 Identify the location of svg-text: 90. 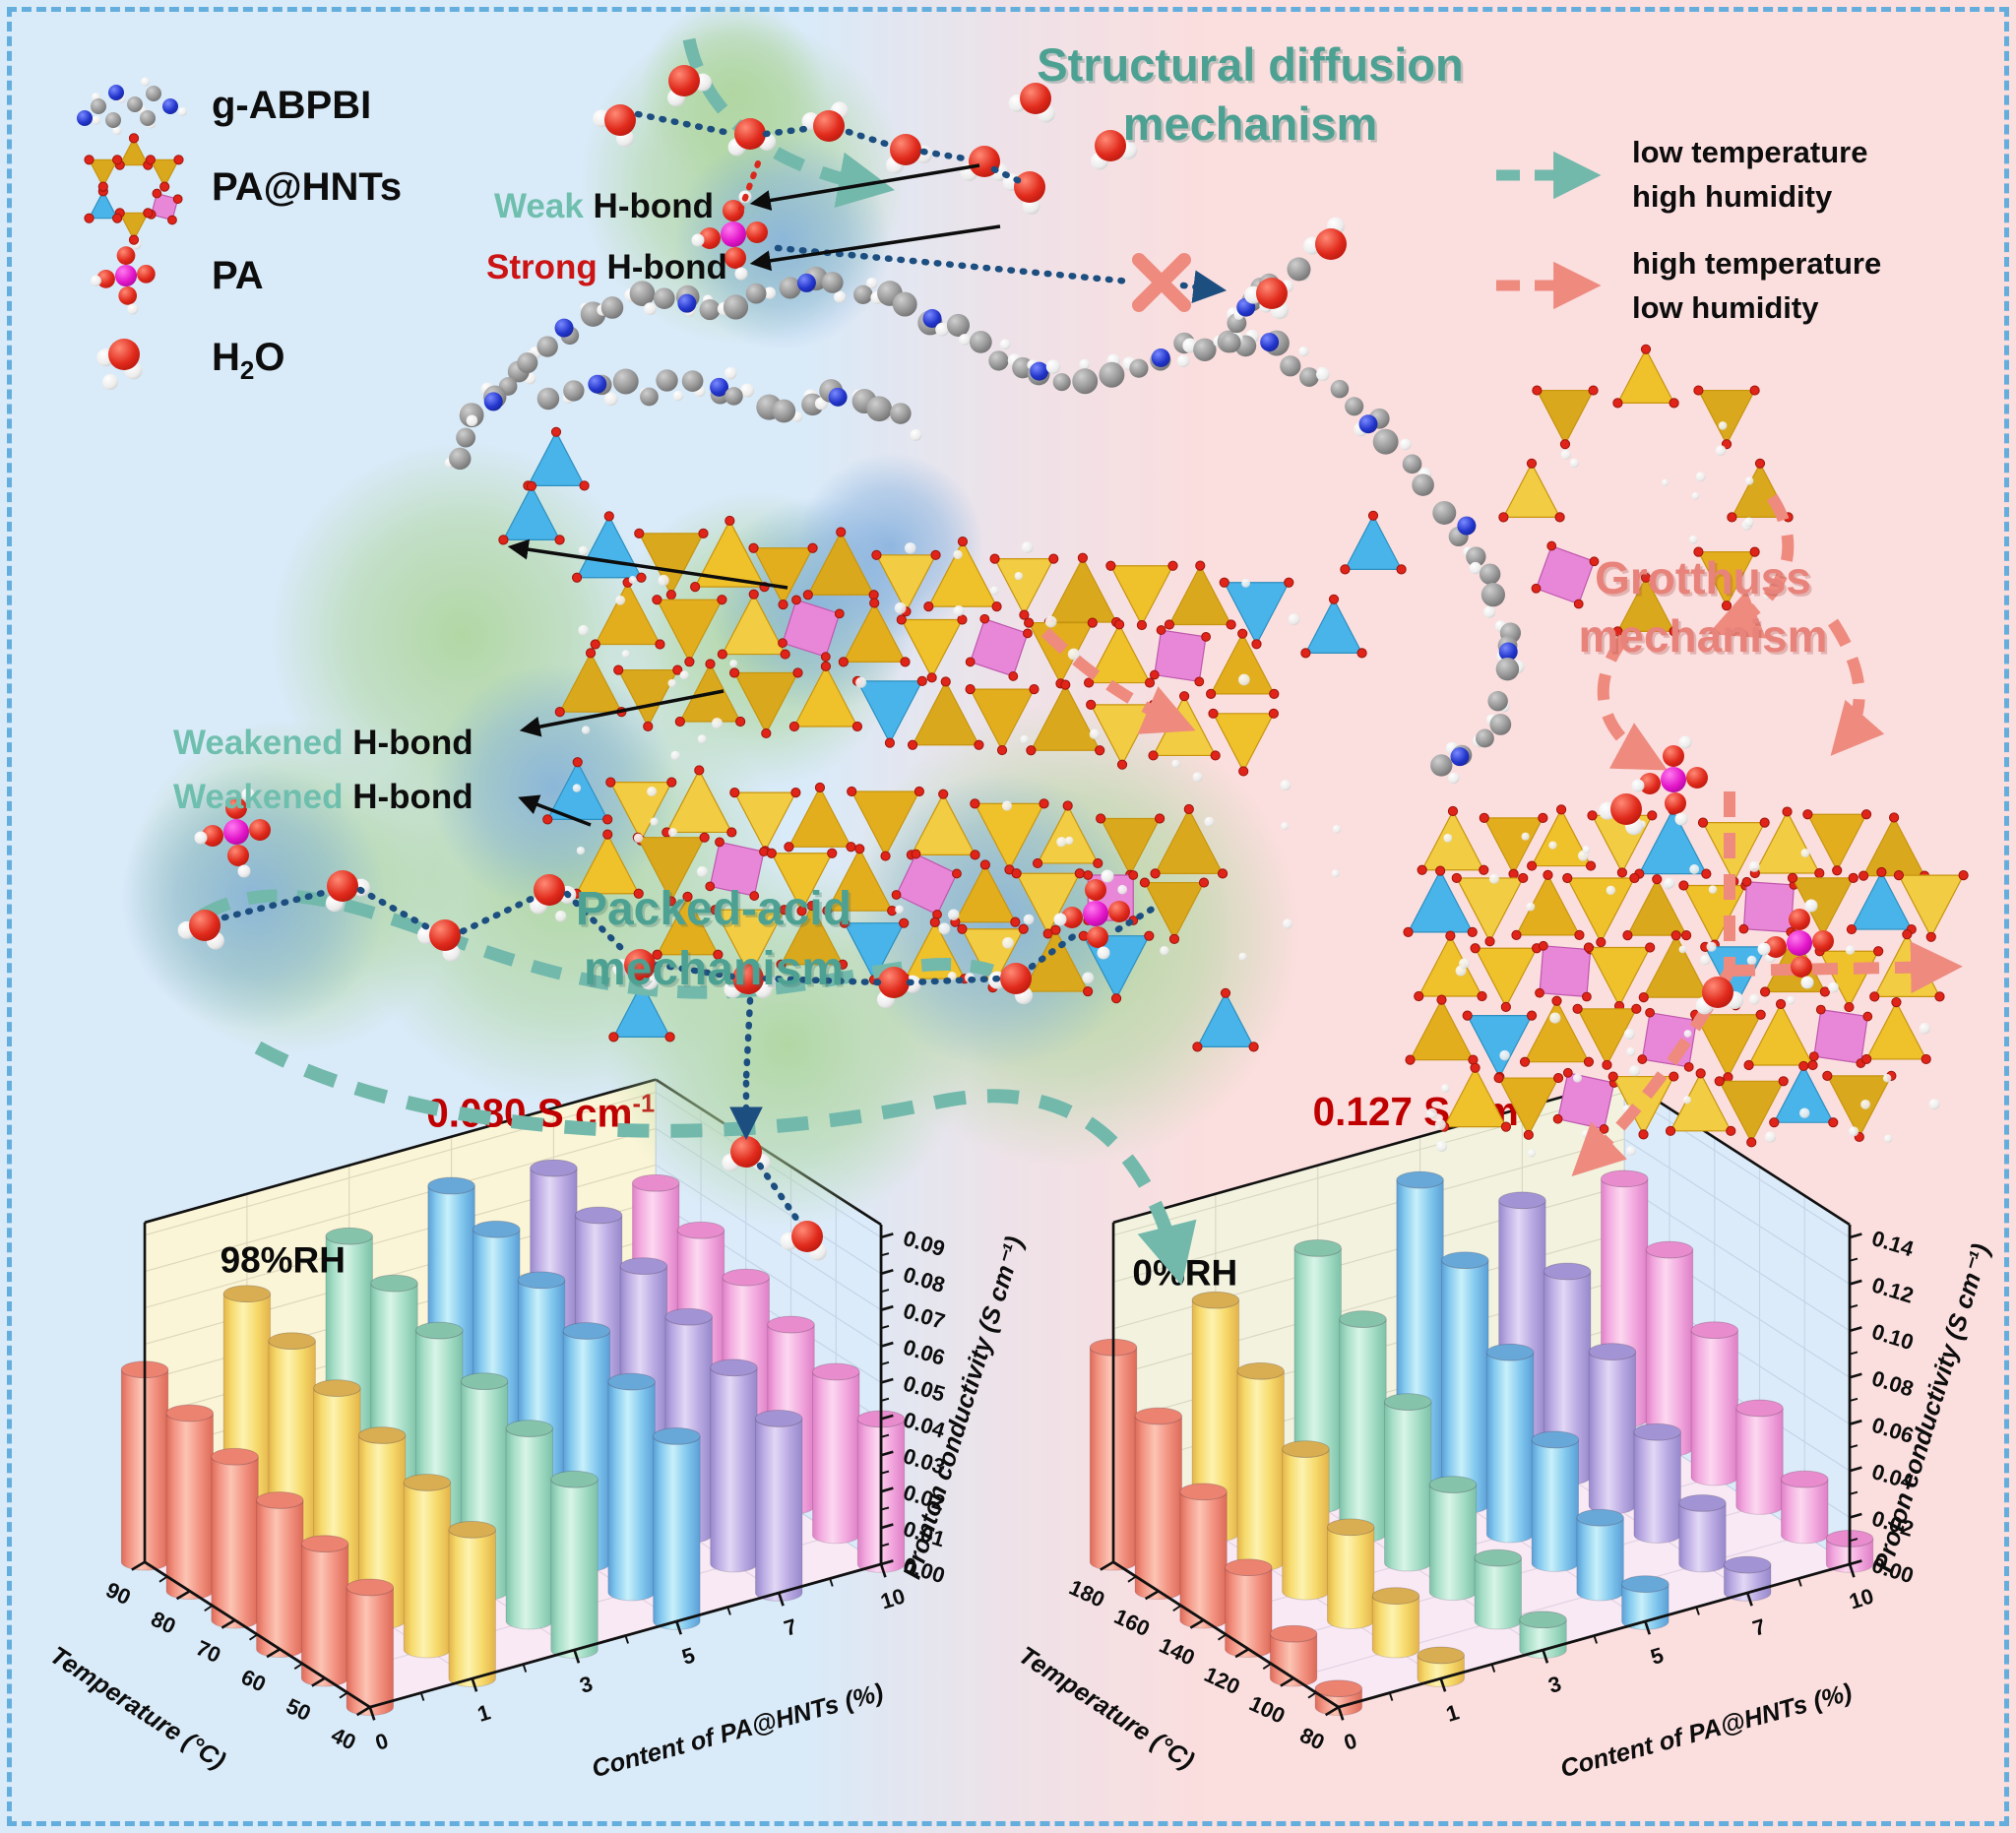
(118, 1593).